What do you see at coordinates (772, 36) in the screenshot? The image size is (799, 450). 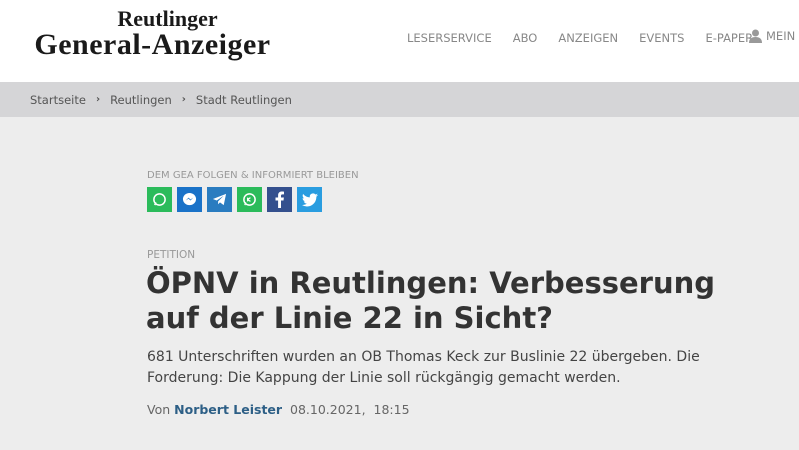 I see `user-menu: MEIN` at bounding box center [772, 36].